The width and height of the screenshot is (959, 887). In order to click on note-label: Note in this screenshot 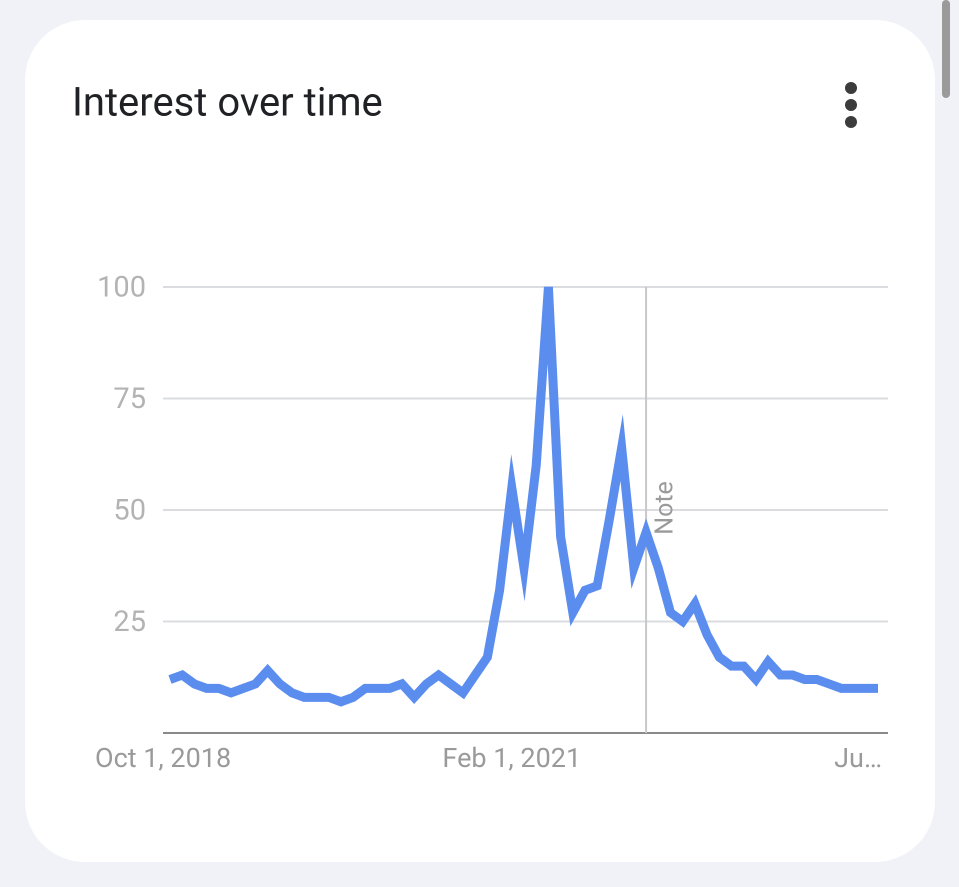, I will do `click(665, 508)`.